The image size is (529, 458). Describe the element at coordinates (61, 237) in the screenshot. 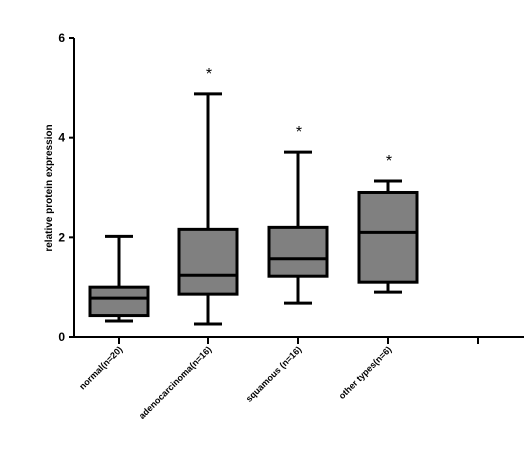

I see `y-tick-label: 2` at that location.